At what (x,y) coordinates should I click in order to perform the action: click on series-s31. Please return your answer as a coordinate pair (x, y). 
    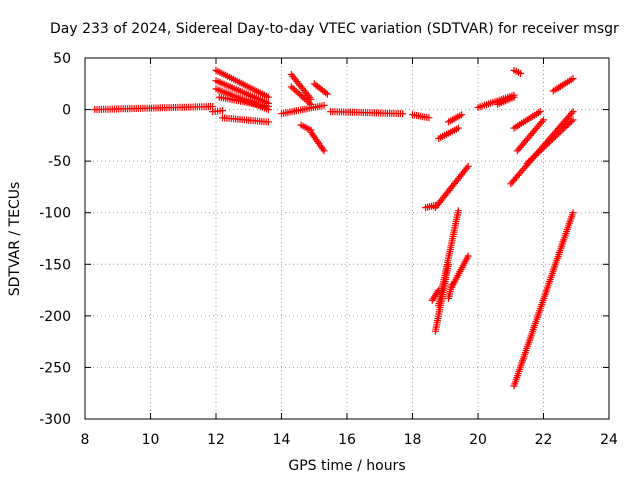
    Looking at the image, I should click on (550, 141).